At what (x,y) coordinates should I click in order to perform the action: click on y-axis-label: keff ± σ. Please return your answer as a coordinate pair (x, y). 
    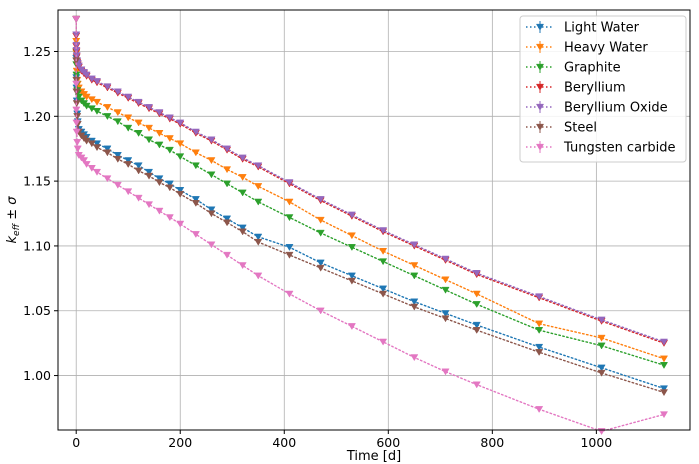
    Looking at the image, I should click on (13, 220).